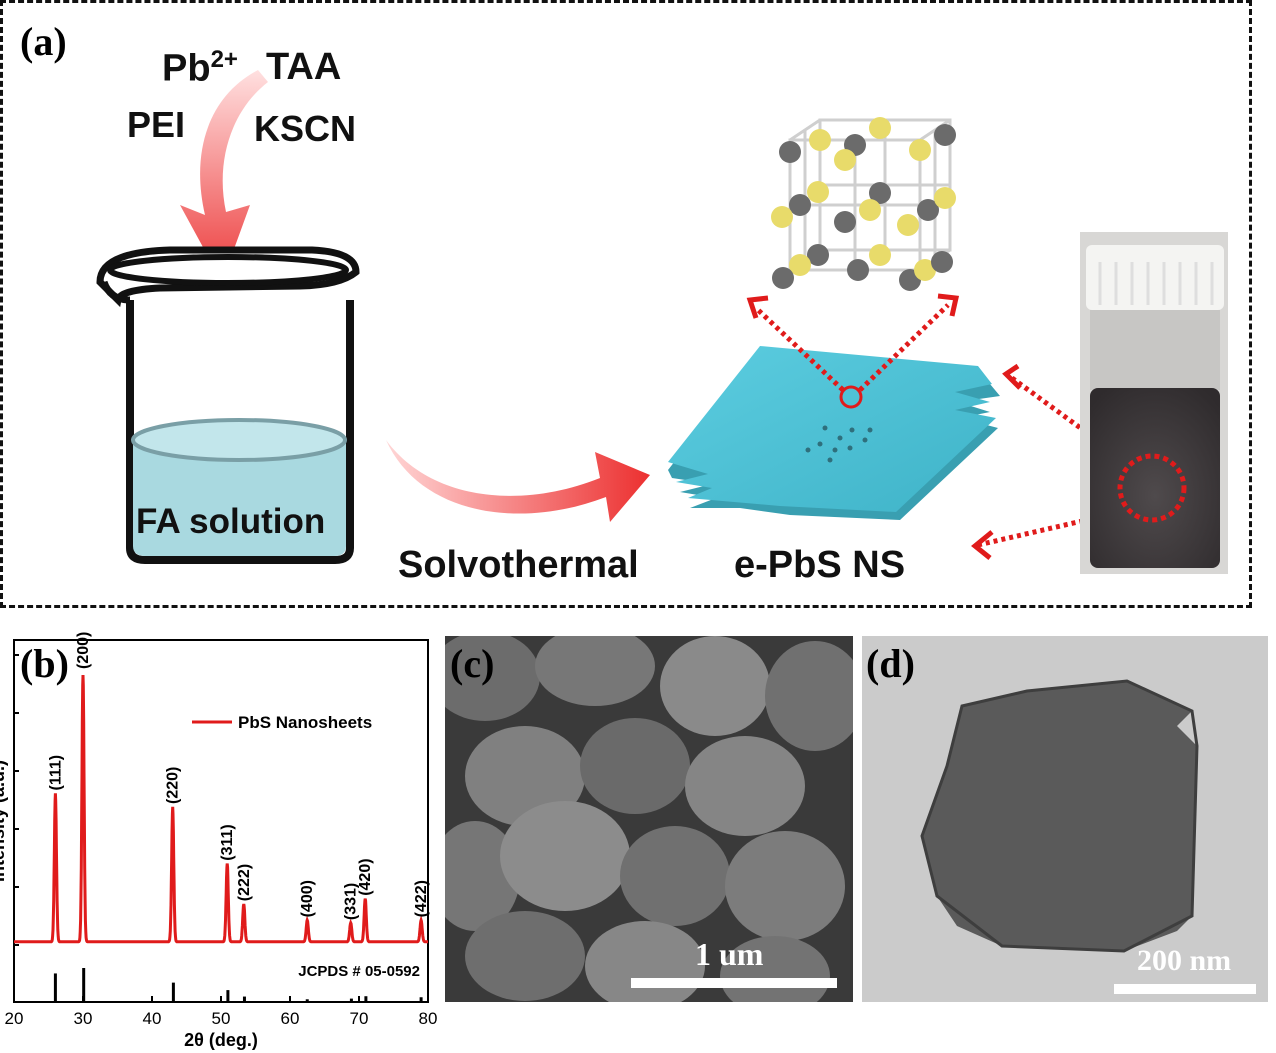 This screenshot has height=1053, width=1276. Describe the element at coordinates (518, 565) in the screenshot. I see `process-label: Solvothermal` at that location.